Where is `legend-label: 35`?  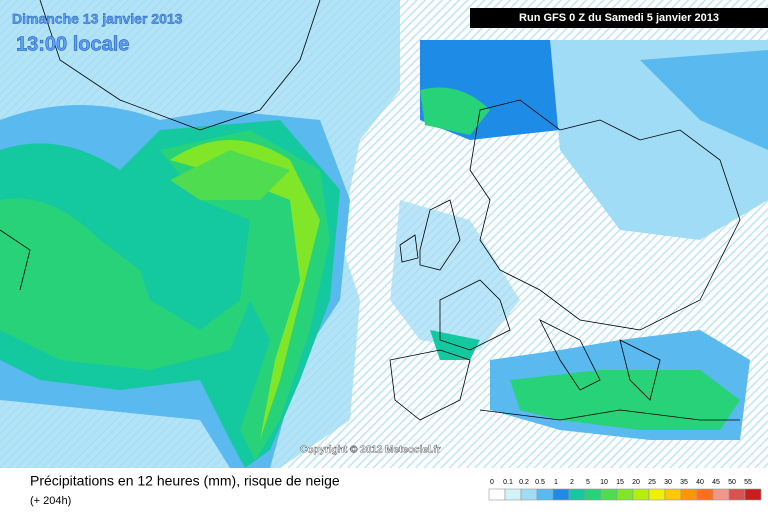 legend-label: 35 is located at coordinates (684, 482).